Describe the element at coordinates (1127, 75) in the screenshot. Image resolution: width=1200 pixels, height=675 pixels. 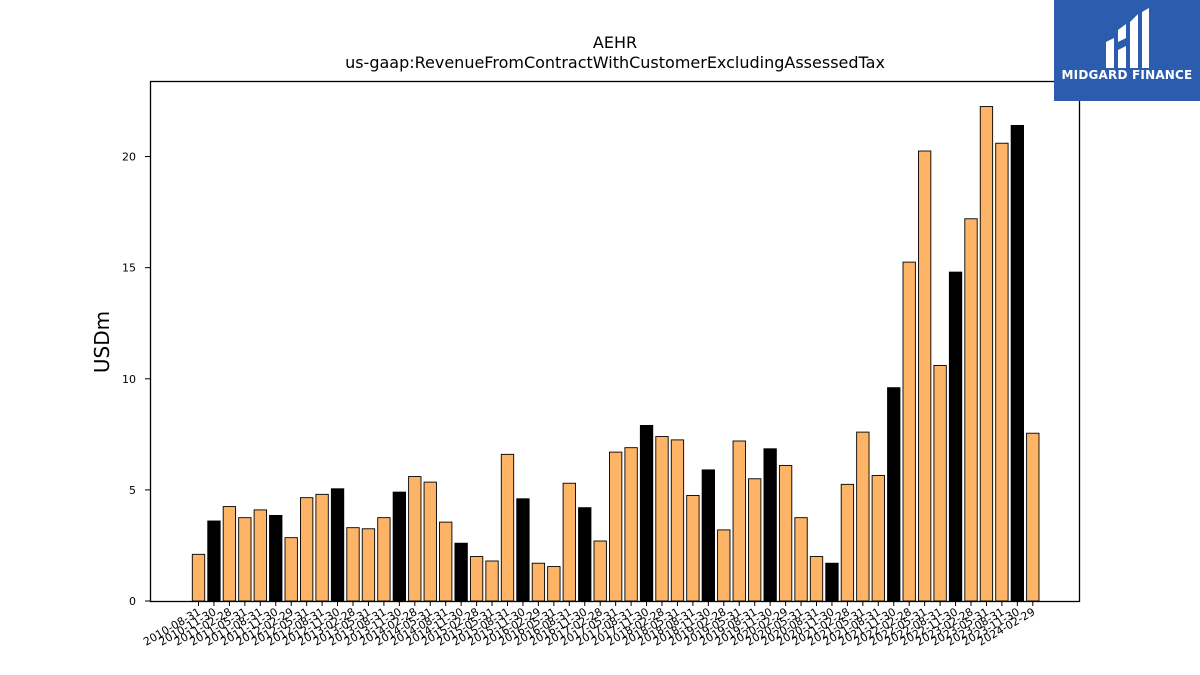
I see `logo-text: MIDGARD FINANCE` at that location.